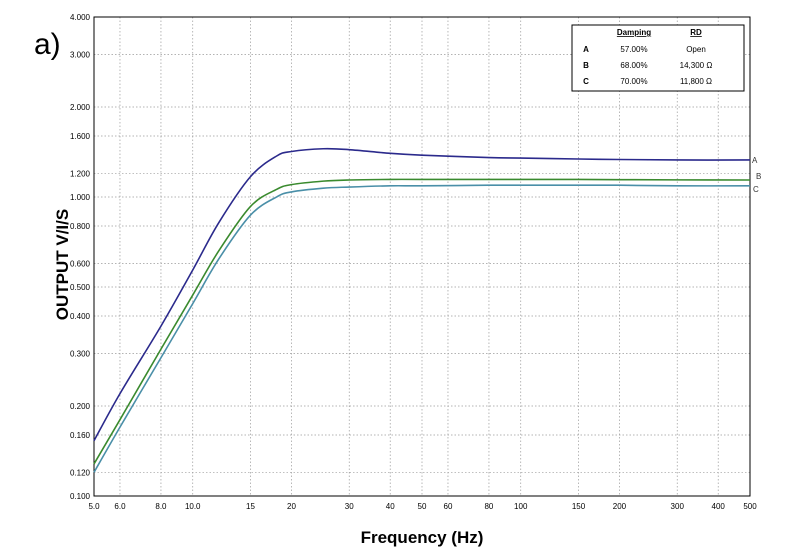  What do you see at coordinates (756, 189) in the screenshot?
I see `series-end-label-c: C` at bounding box center [756, 189].